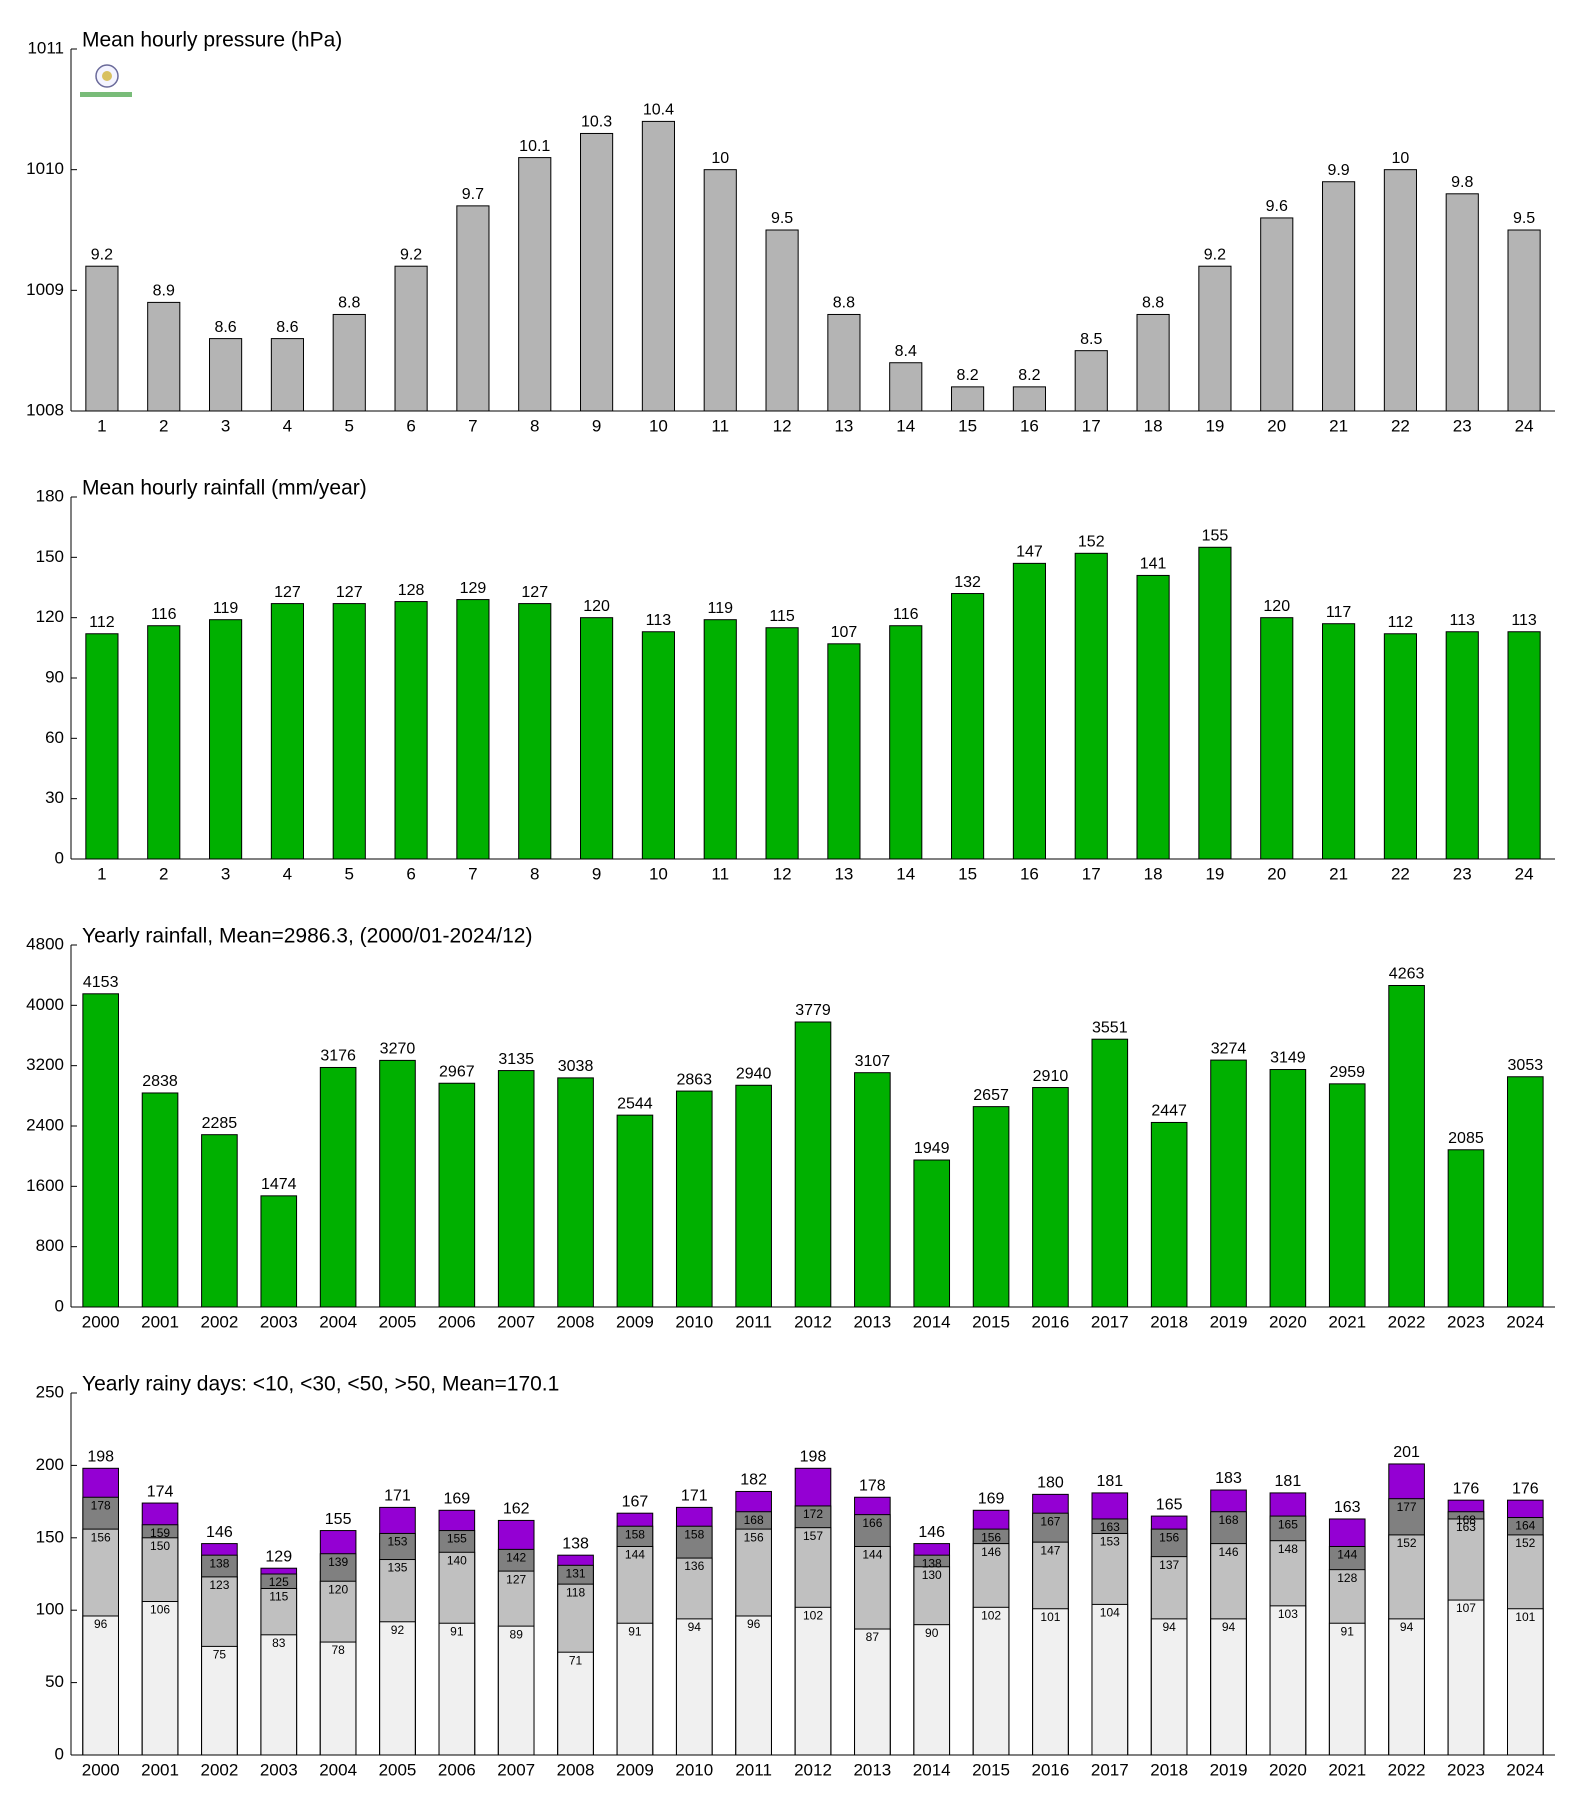 This screenshot has width=1580, height=1805. I want to click on segment-label: 104, so click(1110, 1613).